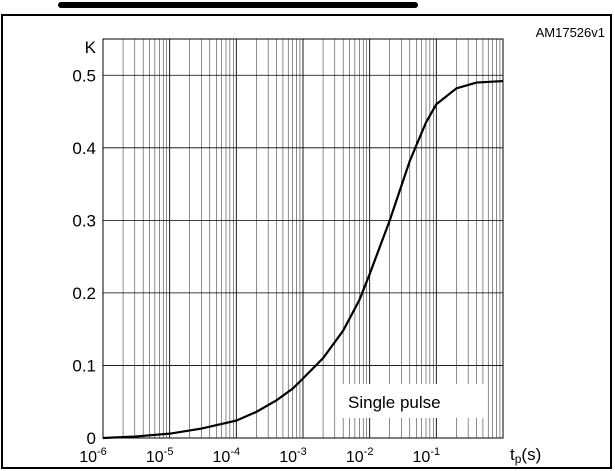 The image size is (615, 471). What do you see at coordinates (84, 148) in the screenshot?
I see `y-tick-label: 0.4` at bounding box center [84, 148].